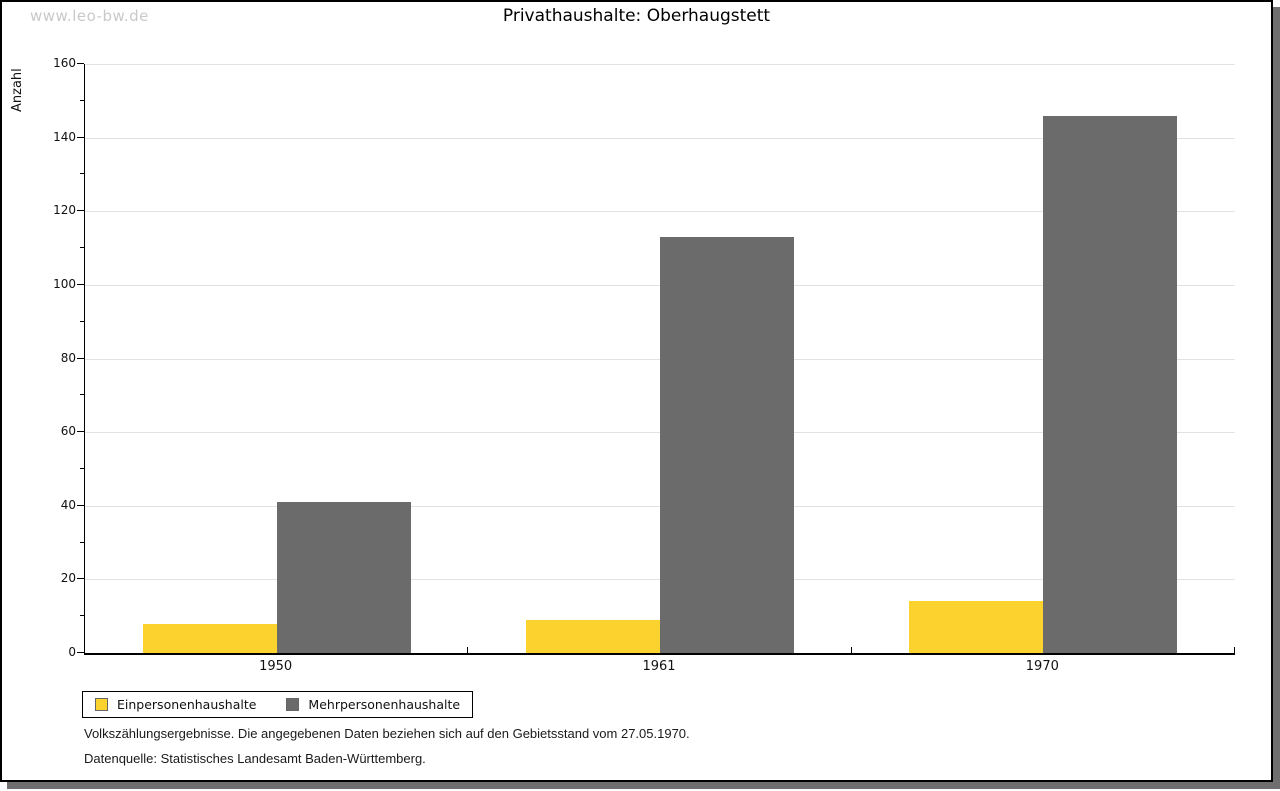 Image resolution: width=1280 pixels, height=791 pixels. I want to click on legend-entry: Mehrpersonenhaushalte, so click(373, 704).